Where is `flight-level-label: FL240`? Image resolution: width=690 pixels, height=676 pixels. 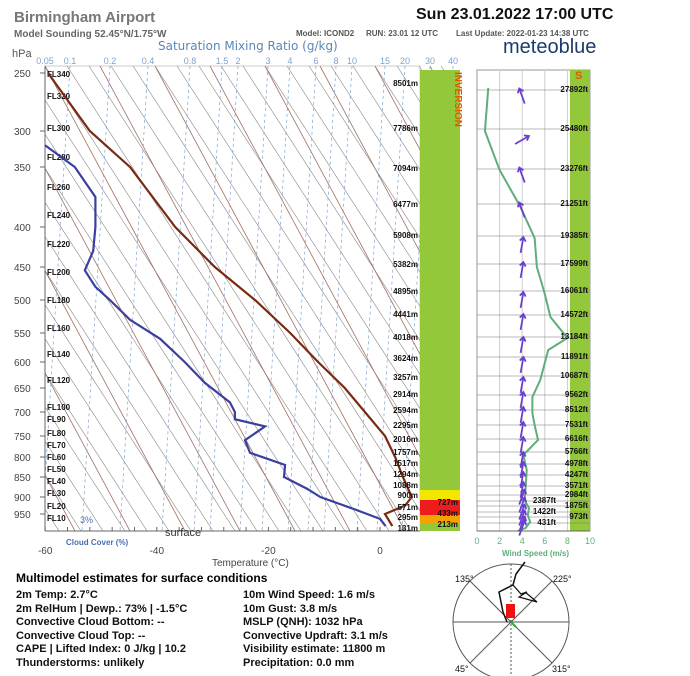
flight-level-label: FL240 is located at coordinates (59, 215).